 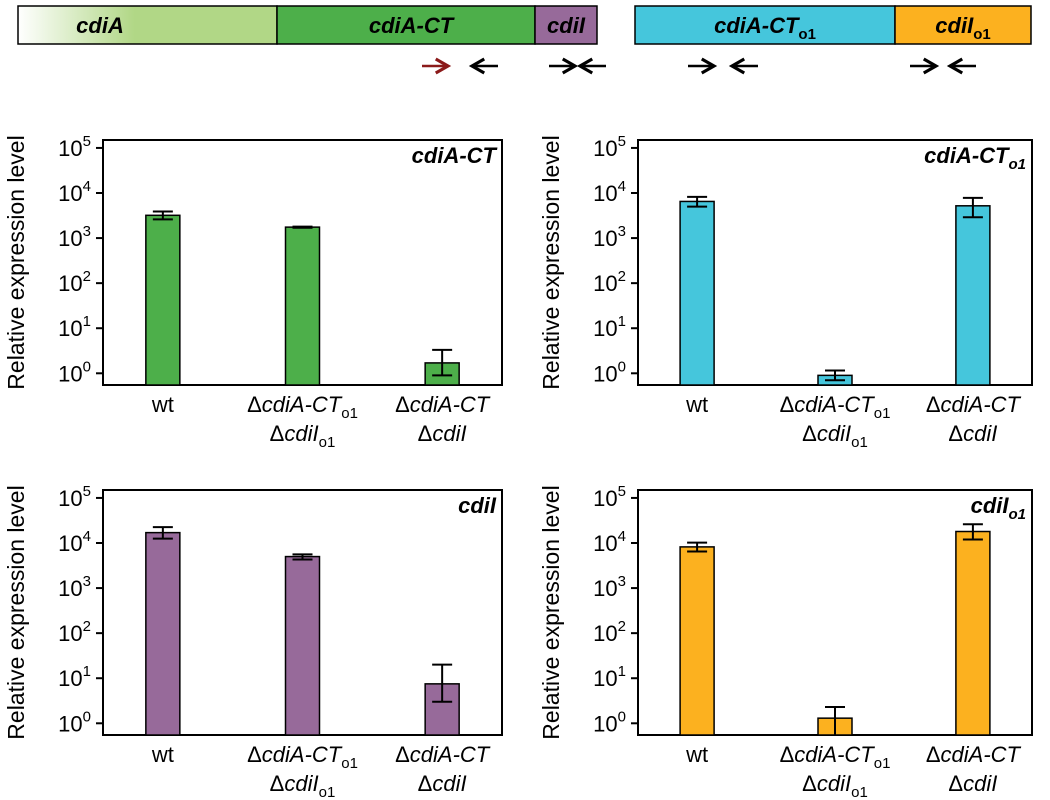 What do you see at coordinates (962, 28) in the screenshot?
I see `gene-label-cdii-o1: cdiIo1` at bounding box center [962, 28].